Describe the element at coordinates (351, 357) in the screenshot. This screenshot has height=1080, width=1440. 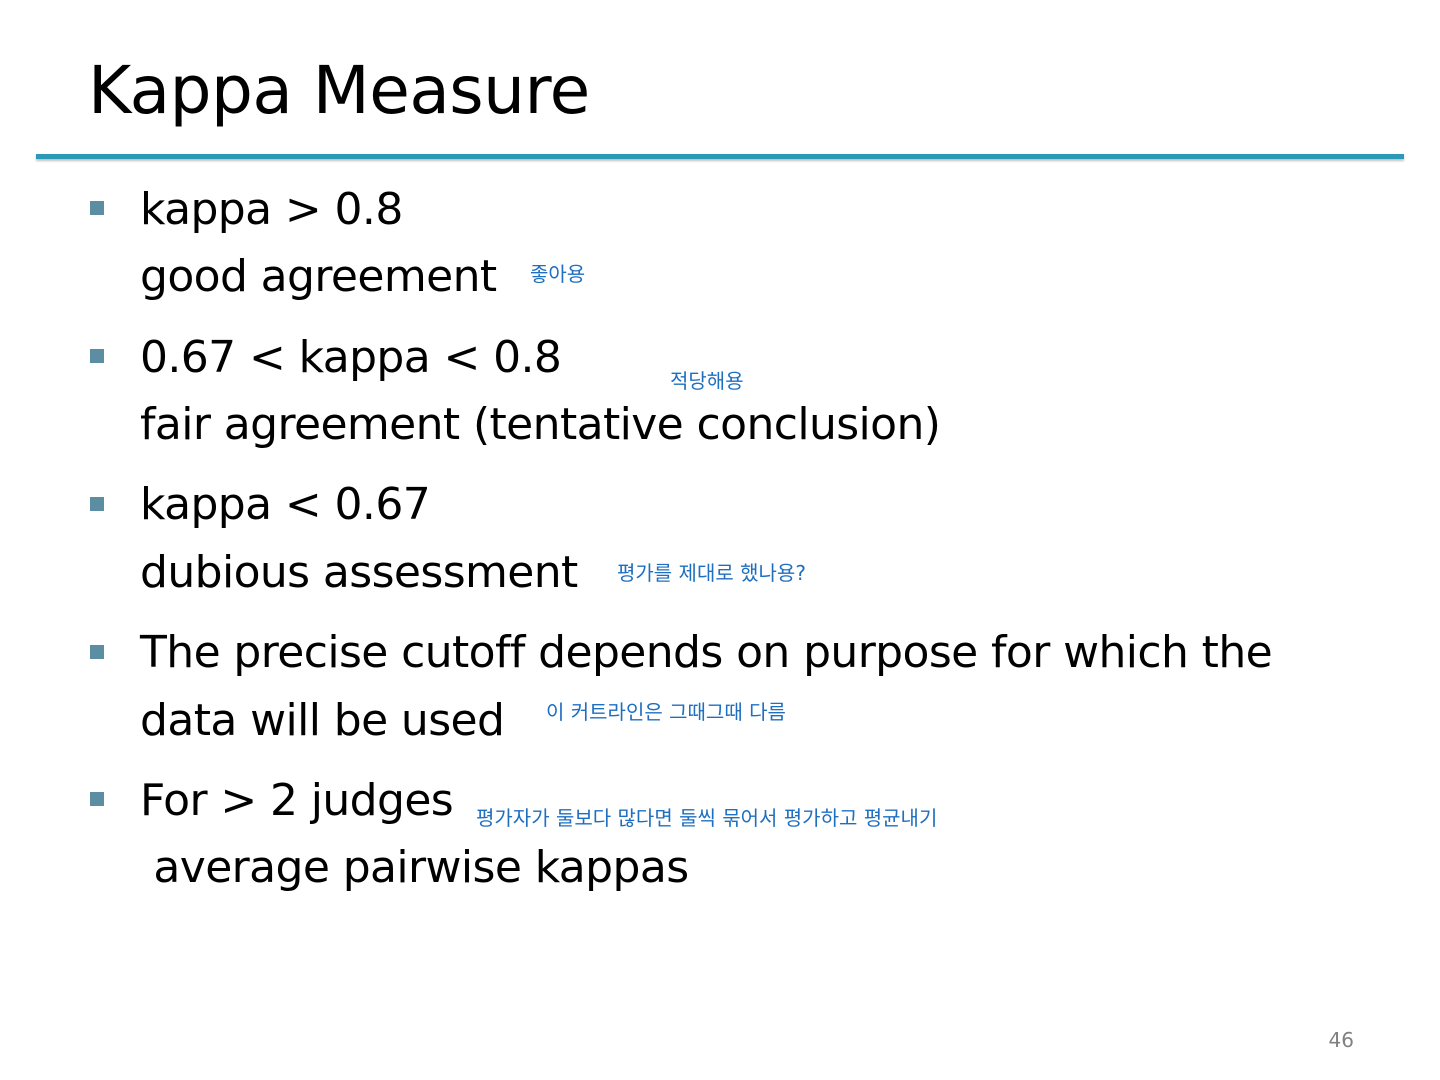
I see `bullet-2-line-1: 0.67 < kappa < 0.8` at that location.